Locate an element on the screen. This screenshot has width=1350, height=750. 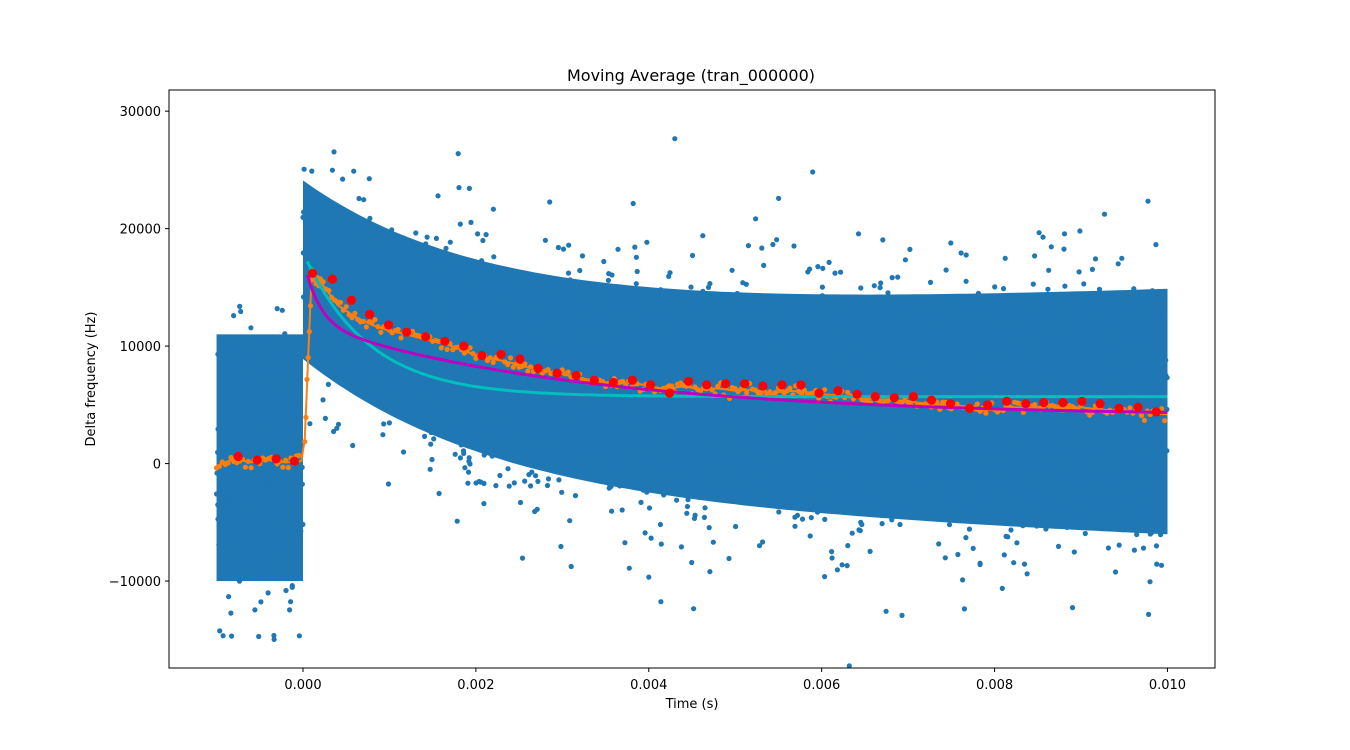
binned-mean-point is located at coordinates (576, 375).